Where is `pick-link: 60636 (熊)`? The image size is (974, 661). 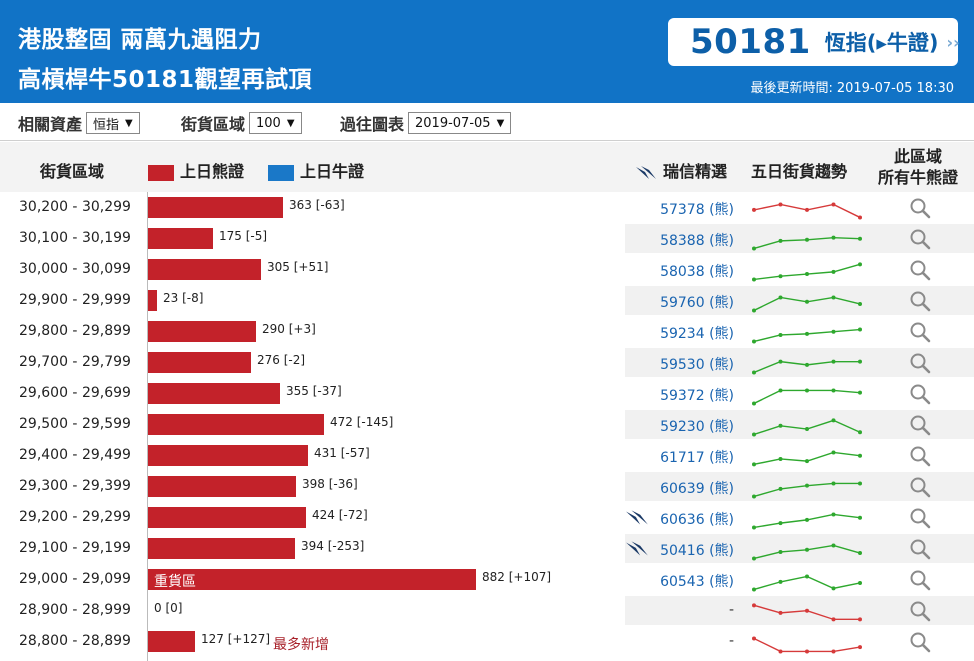 pick-link: 60636 (熊) is located at coordinates (697, 520).